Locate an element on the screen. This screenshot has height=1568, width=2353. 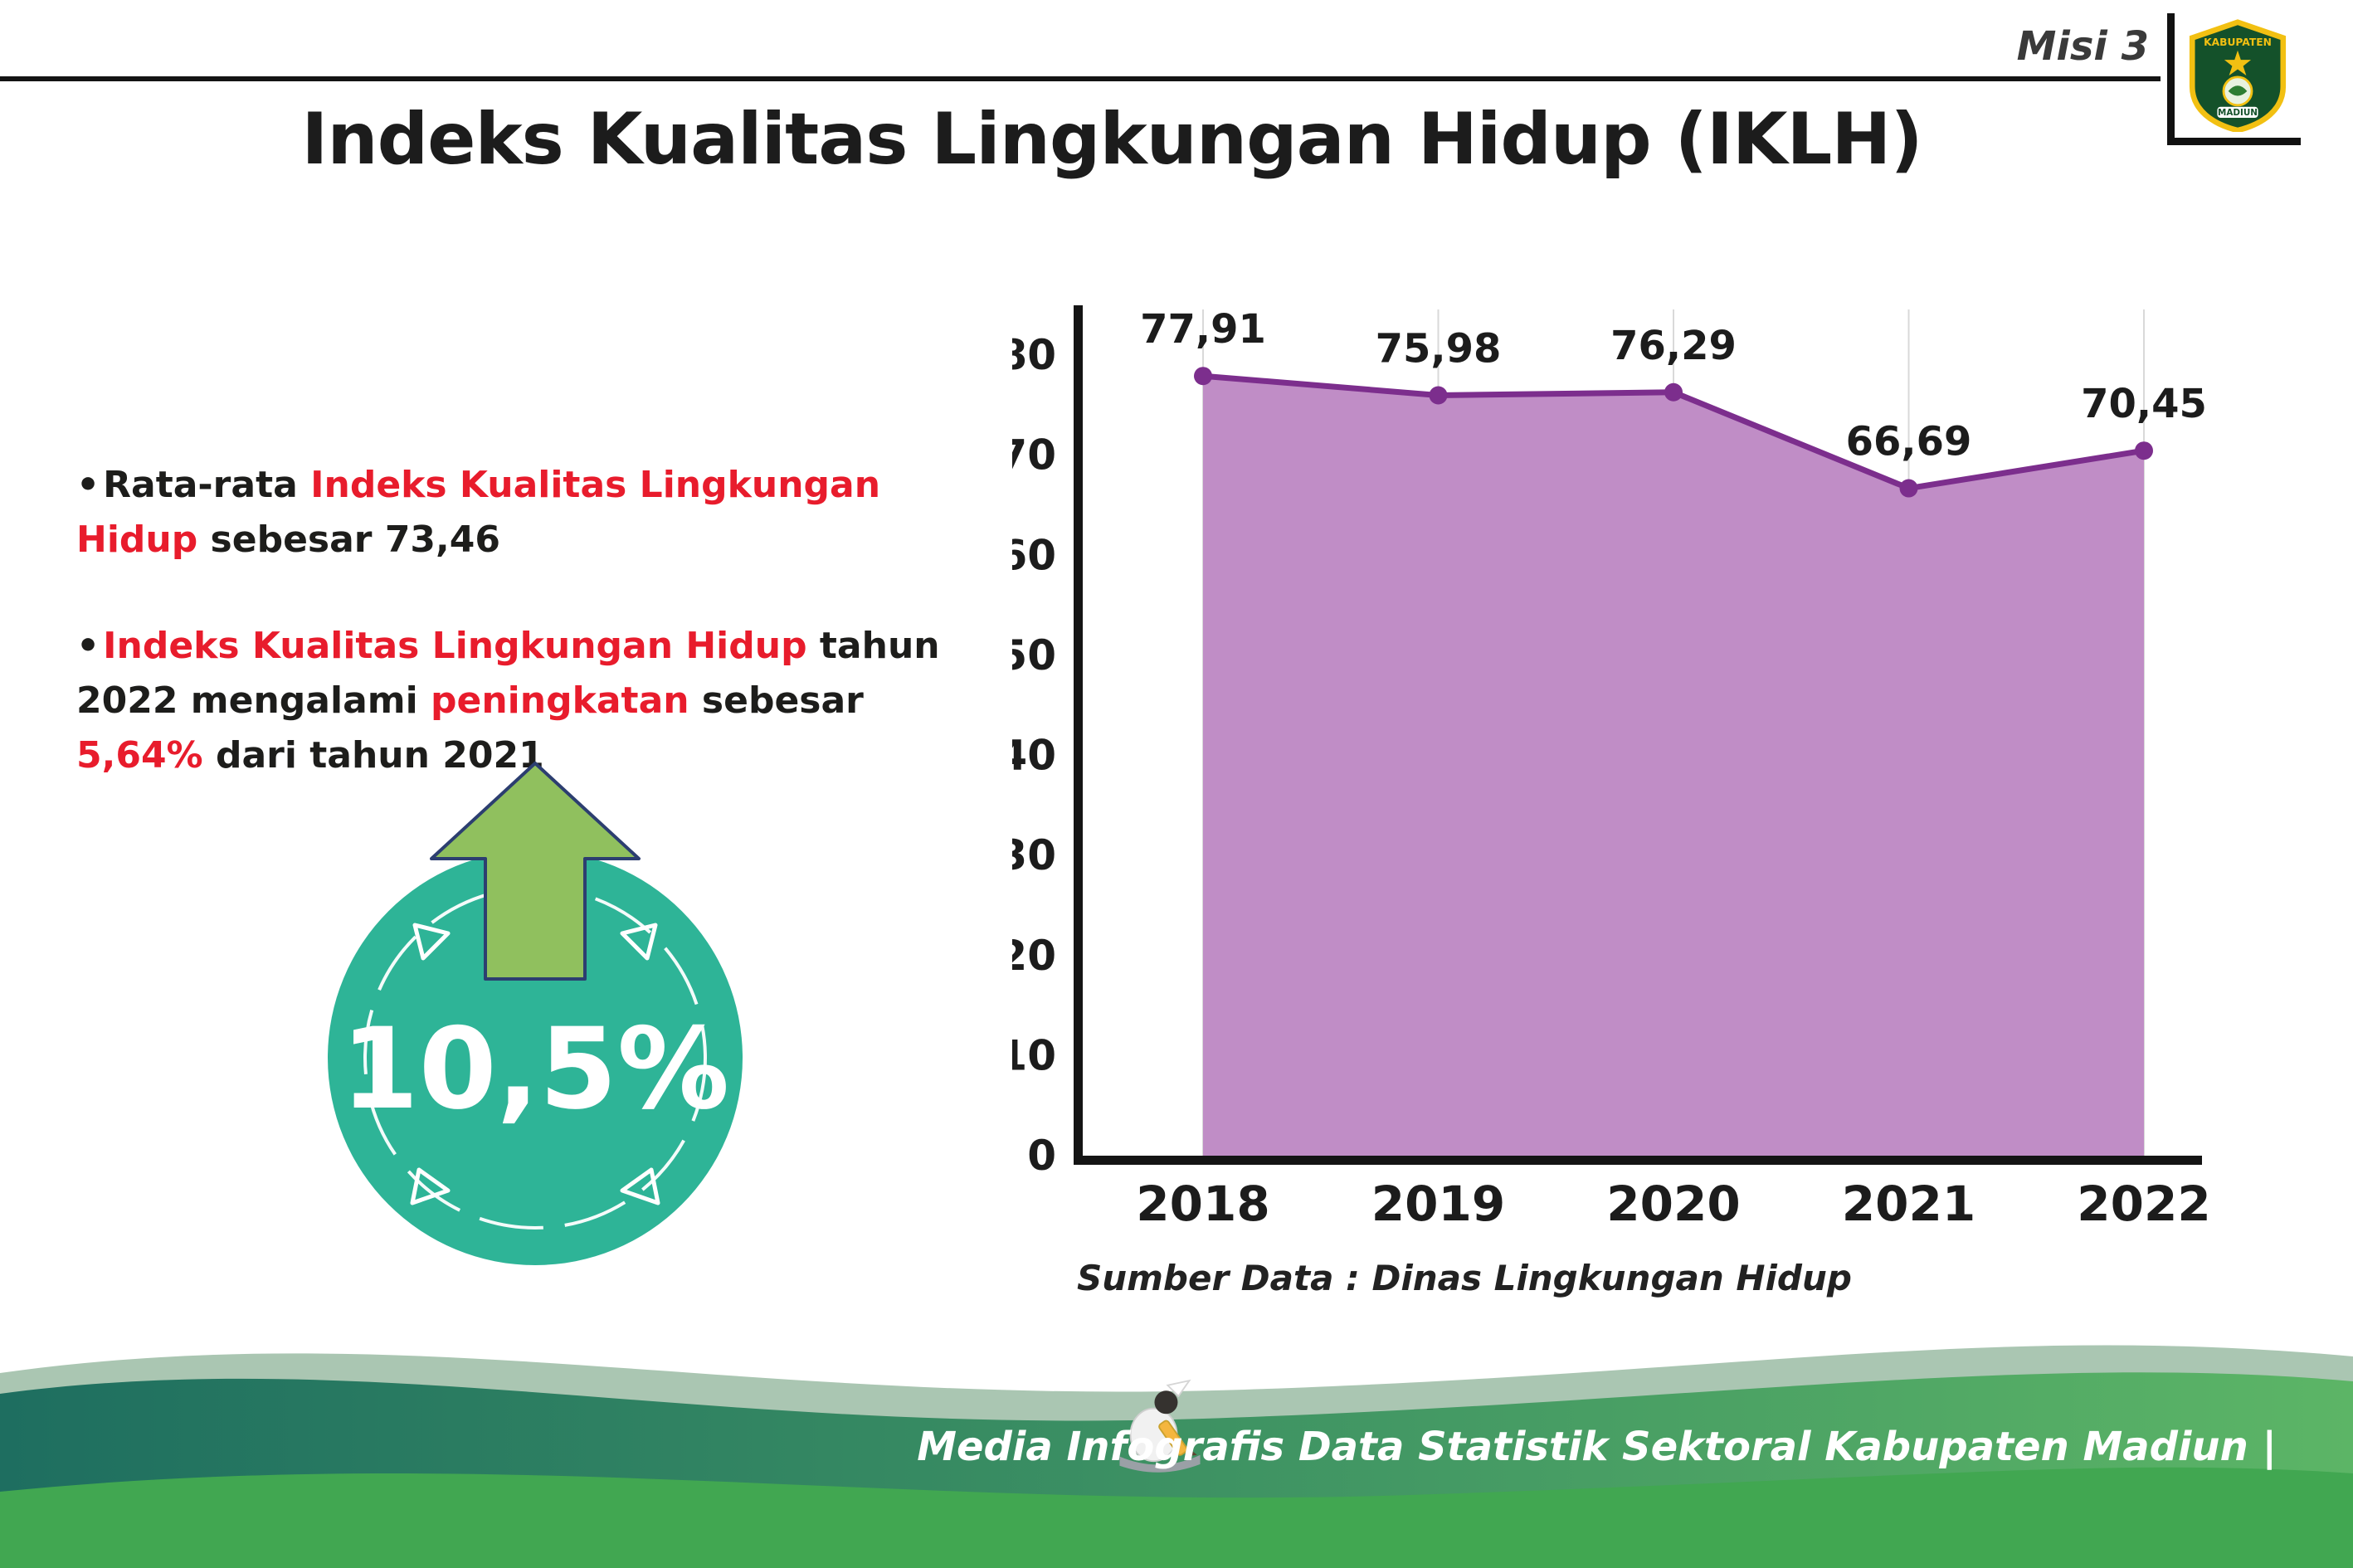
y-axis is located at coordinates (1078, 735).